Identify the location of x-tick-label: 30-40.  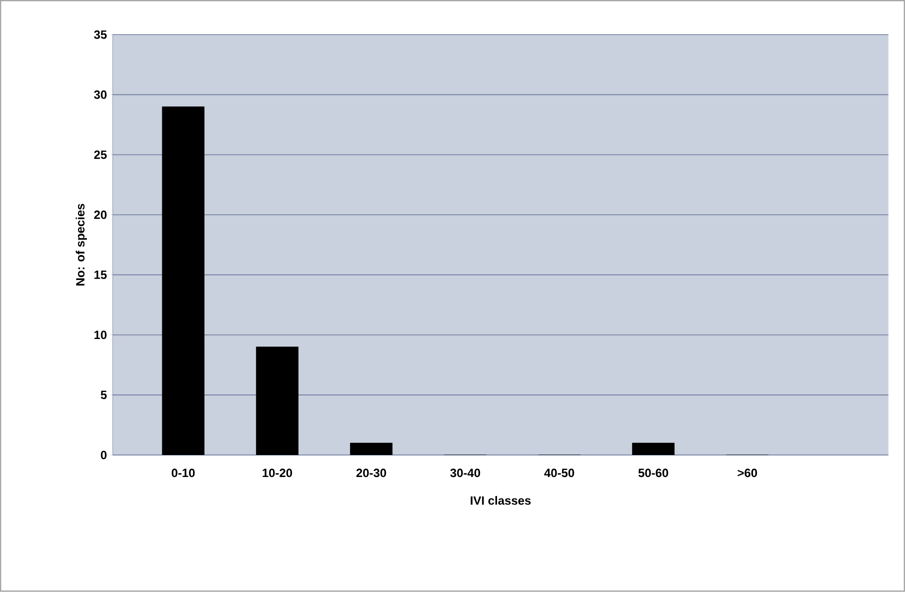
(465, 473).